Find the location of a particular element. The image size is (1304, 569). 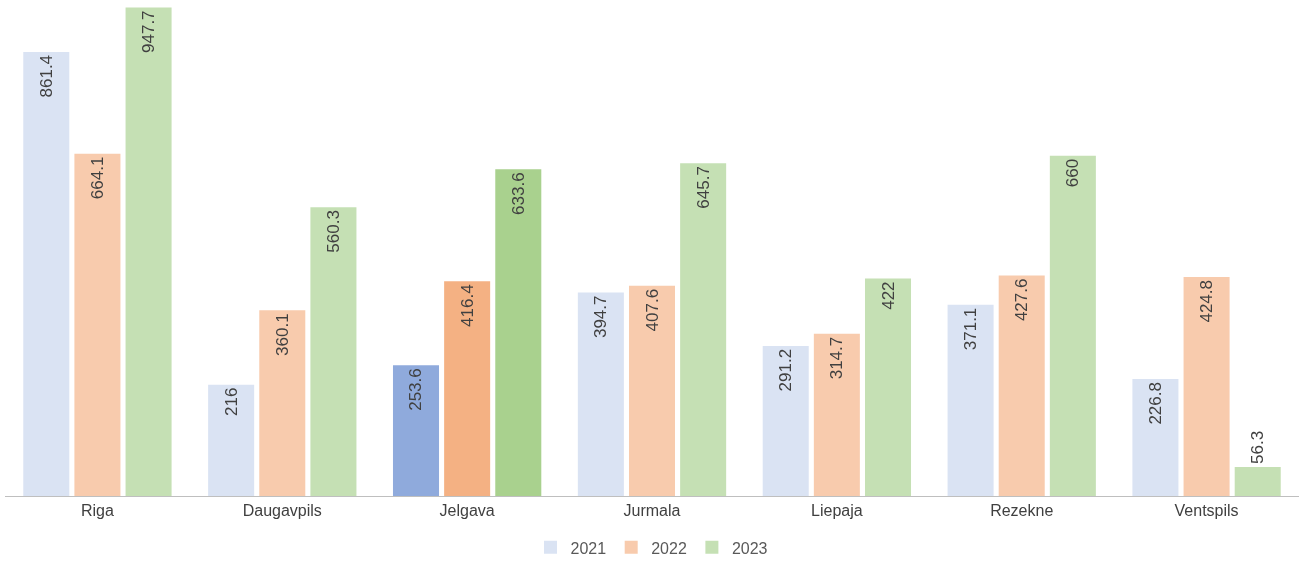

data-label: 253.6 is located at coordinates (416, 389).